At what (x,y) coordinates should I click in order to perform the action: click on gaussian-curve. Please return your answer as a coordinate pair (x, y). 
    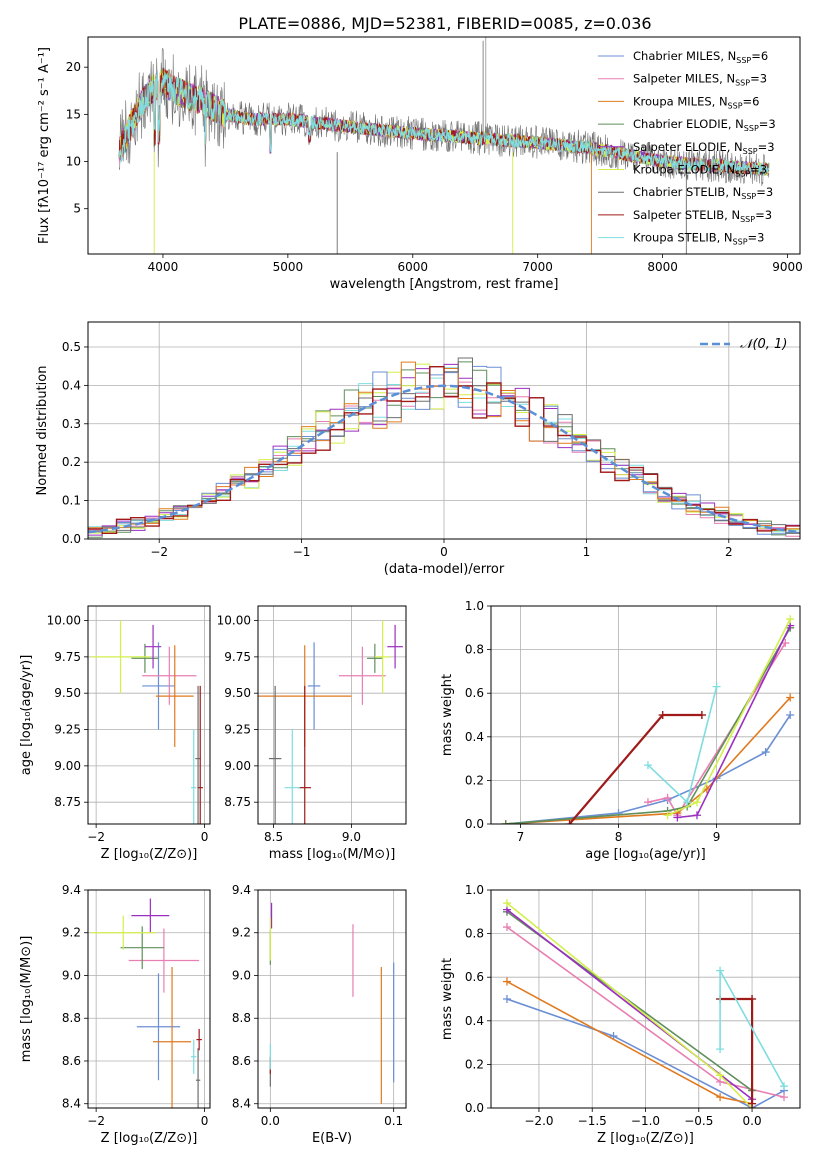
    Looking at the image, I should click on (444, 459).